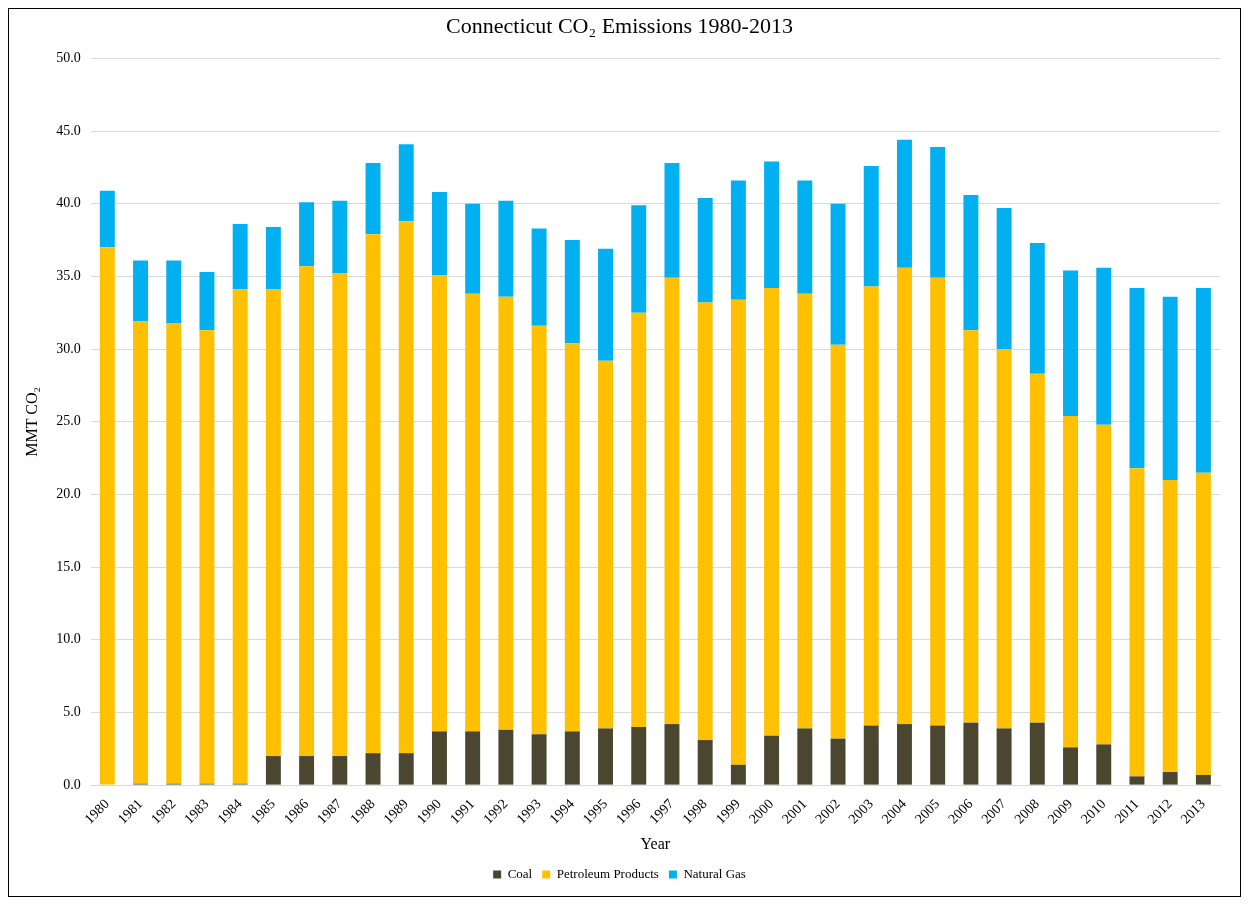 The width and height of the screenshot is (1249, 905). Describe the element at coordinates (68, 58) in the screenshot. I see `y-tick-label: 50.0` at that location.